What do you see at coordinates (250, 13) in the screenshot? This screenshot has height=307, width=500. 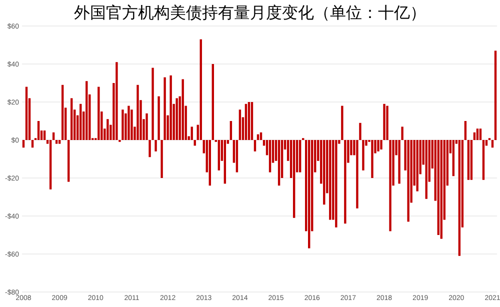 I see `chart-title: 外国官方机构美债持有量月度变化（单位：十亿）` at bounding box center [250, 13].